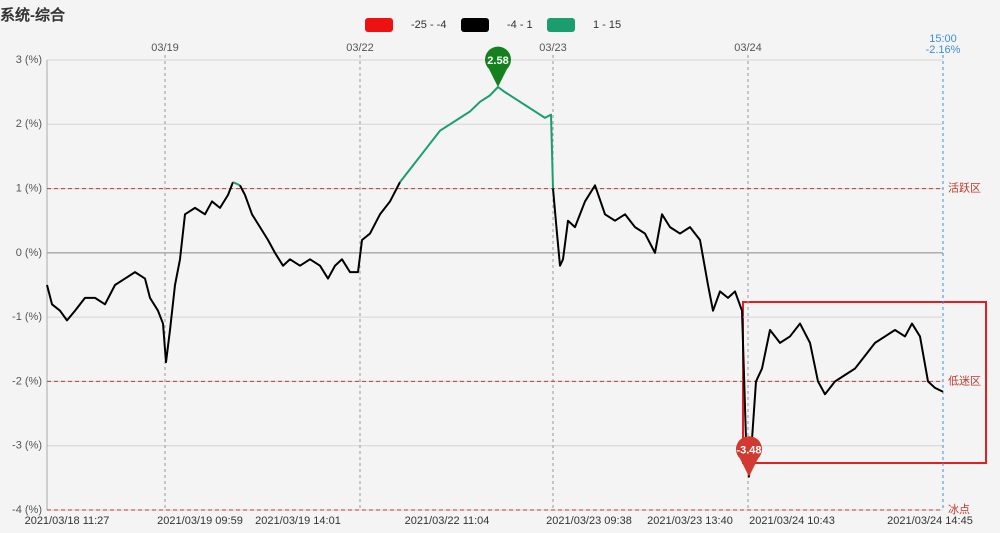  Describe the element at coordinates (29, 60) in the screenshot. I see `y-tick-label: 3 (%)` at that location.